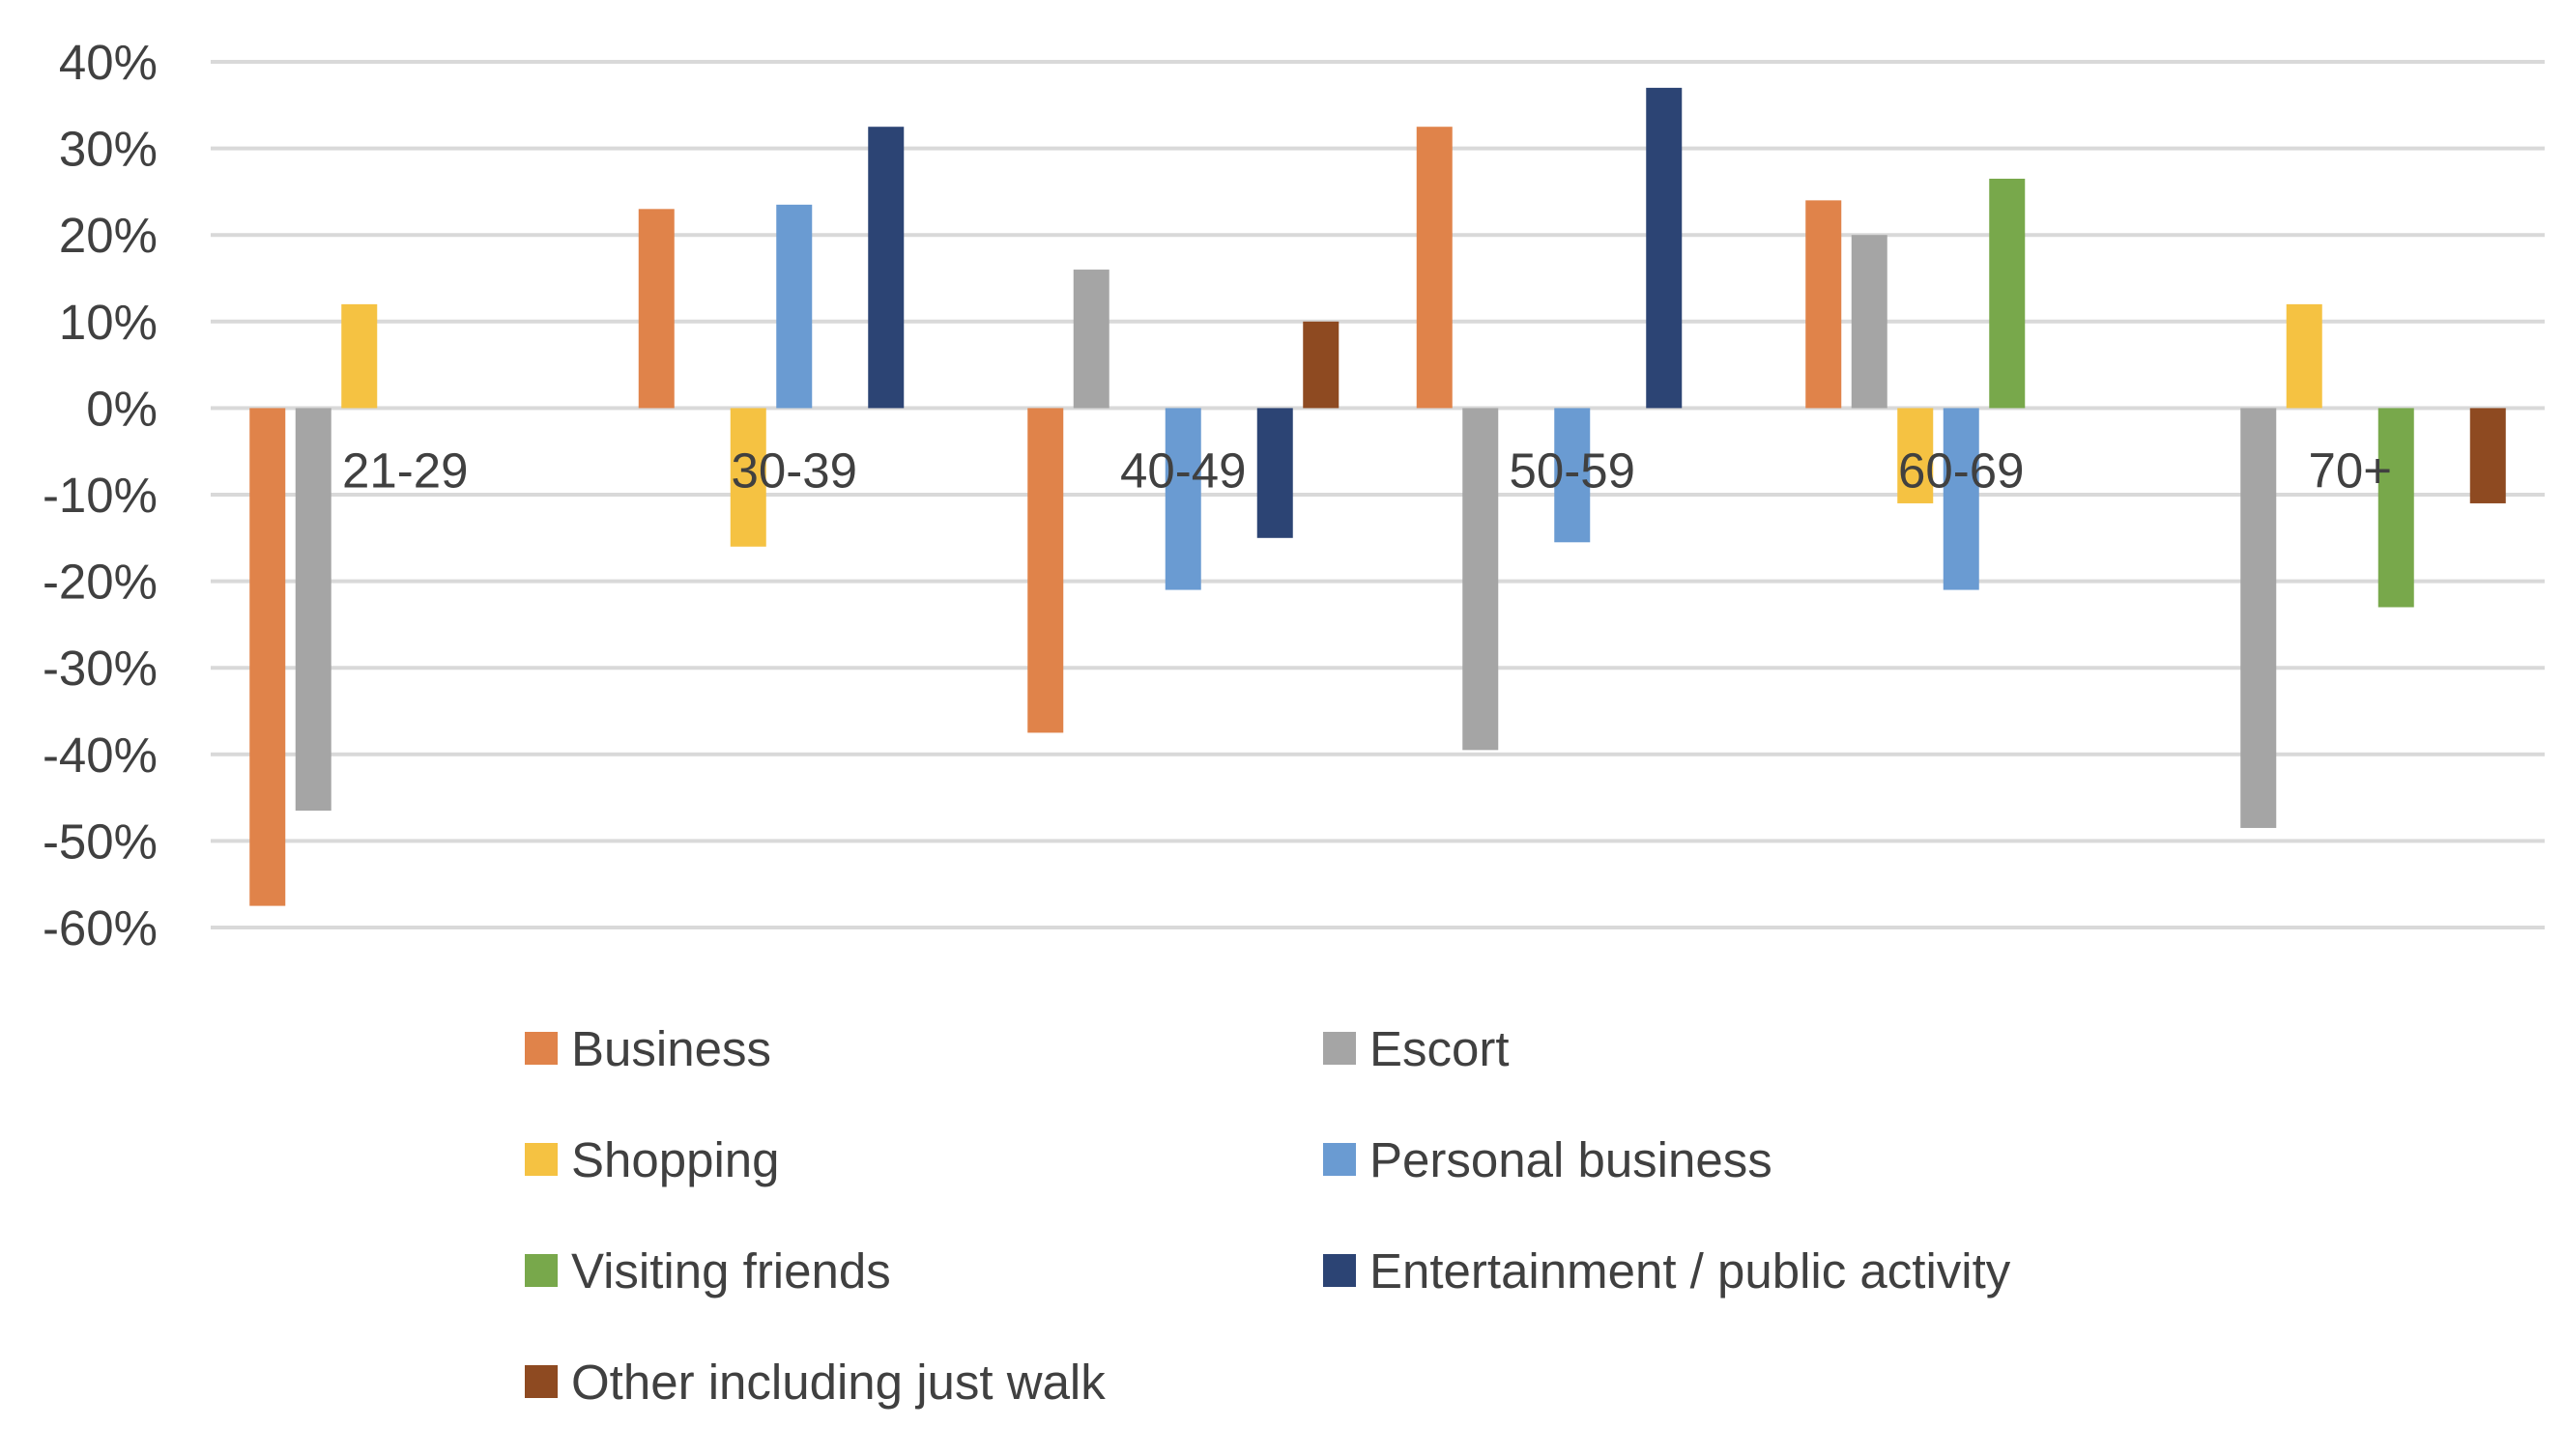 The image size is (2564, 1456). Describe the element at coordinates (2350, 471) in the screenshot. I see `category-label: 70+` at that location.